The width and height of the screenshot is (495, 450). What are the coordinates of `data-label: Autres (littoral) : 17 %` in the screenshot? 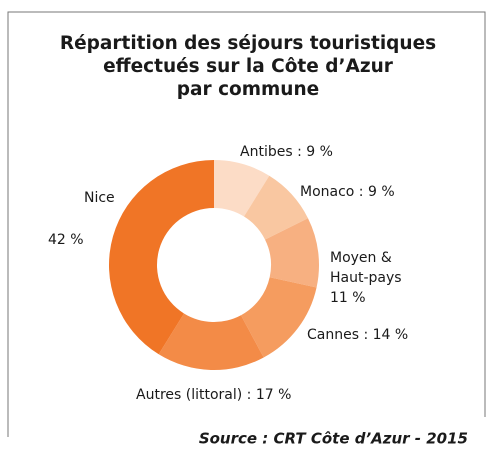 It's located at (213, 395).